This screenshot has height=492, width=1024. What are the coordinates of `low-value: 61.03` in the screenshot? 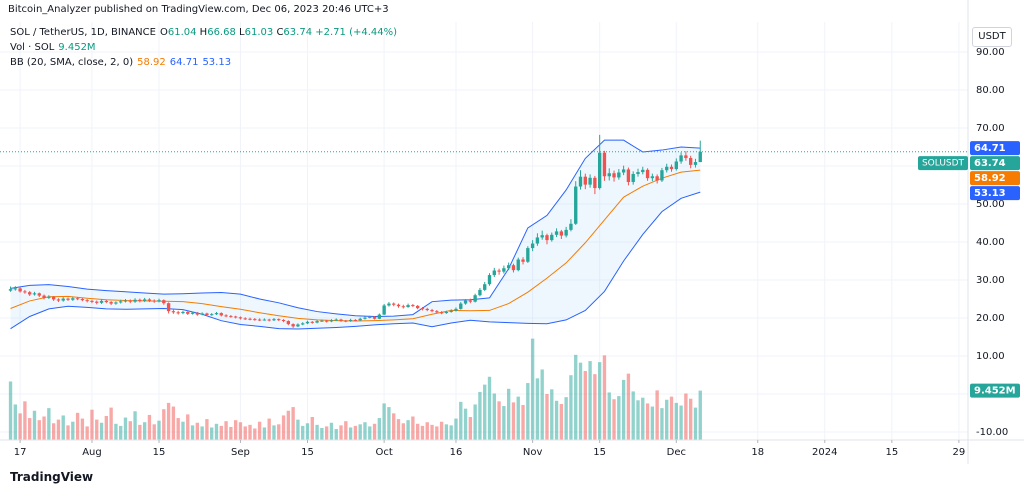 It's located at (259, 32).